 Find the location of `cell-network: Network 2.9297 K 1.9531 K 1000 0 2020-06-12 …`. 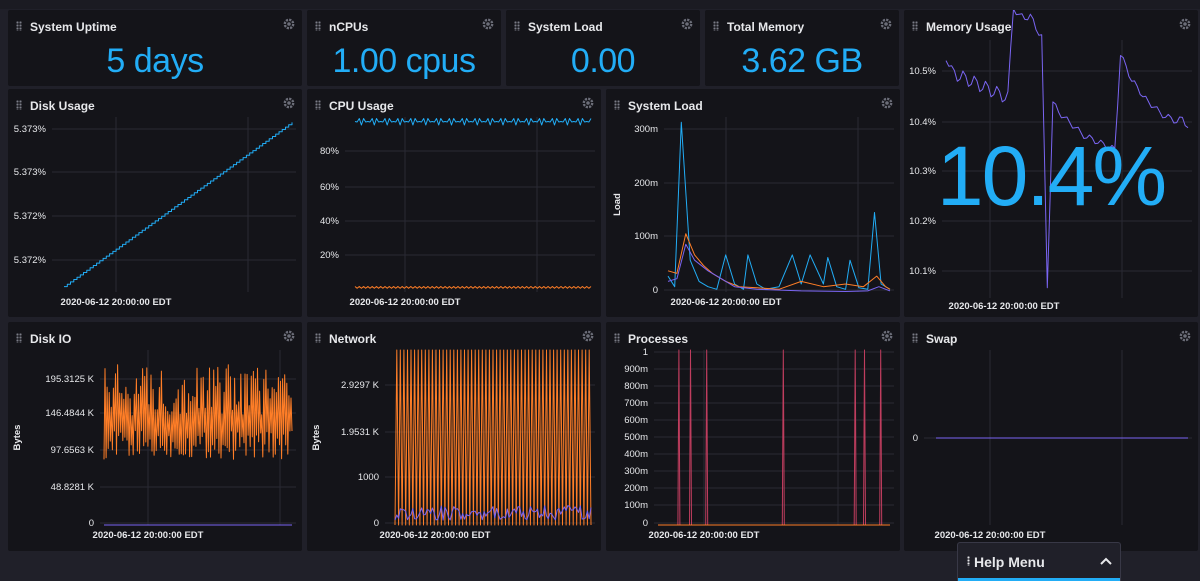

cell-network: Network 2.9297 K 1.9531 K 1000 0 2020-06-12 … is located at coordinates (454, 436).